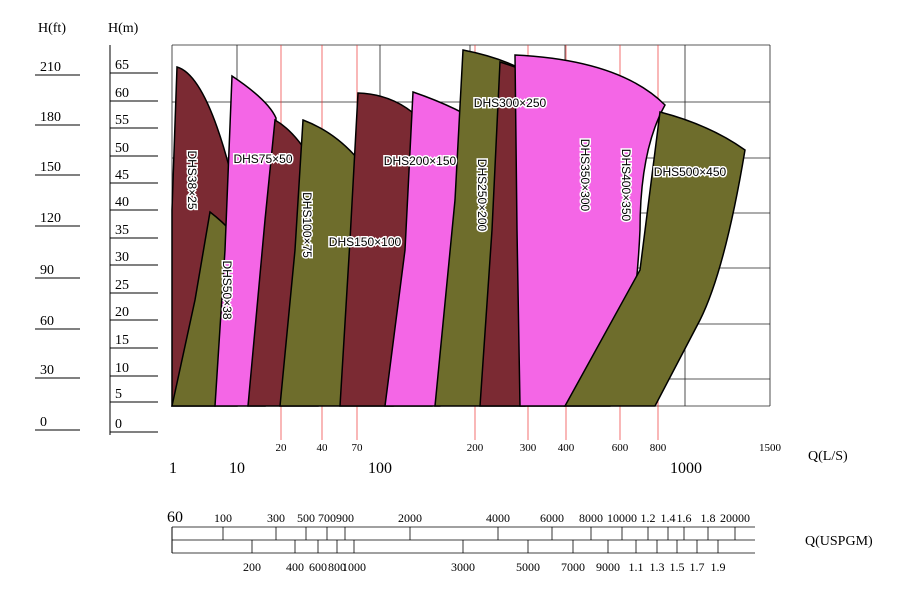  What do you see at coordinates (227, 289) in the screenshot?
I see `pump-label: DHS50×38` at bounding box center [227, 289].